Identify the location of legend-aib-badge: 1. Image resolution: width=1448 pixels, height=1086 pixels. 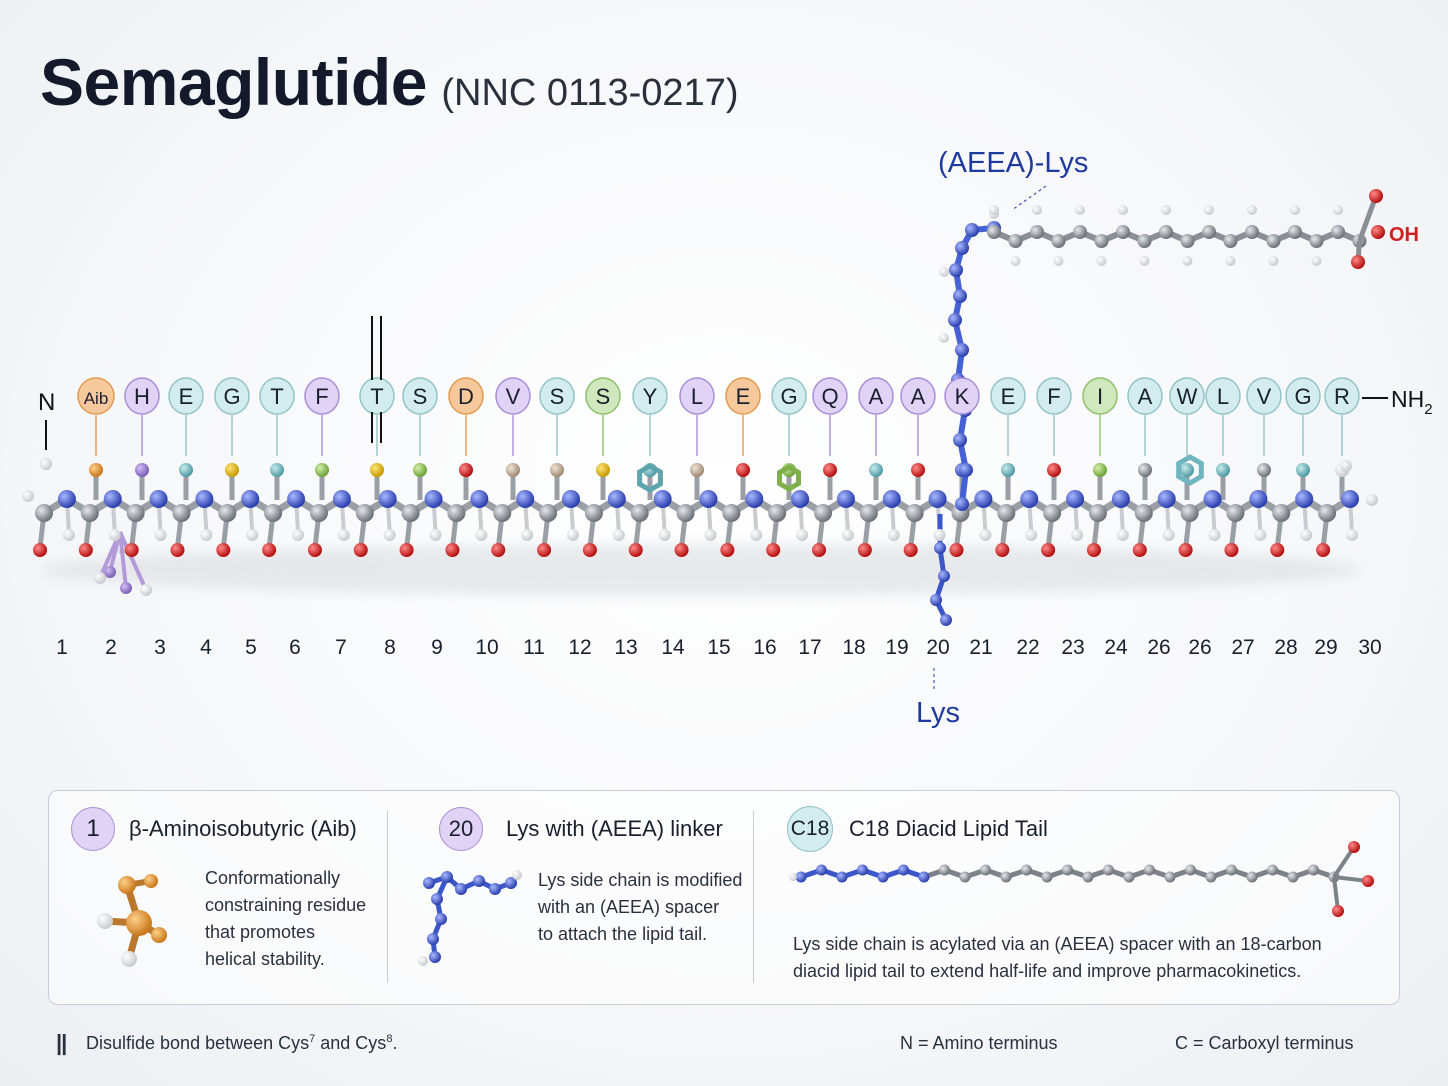
(93, 829).